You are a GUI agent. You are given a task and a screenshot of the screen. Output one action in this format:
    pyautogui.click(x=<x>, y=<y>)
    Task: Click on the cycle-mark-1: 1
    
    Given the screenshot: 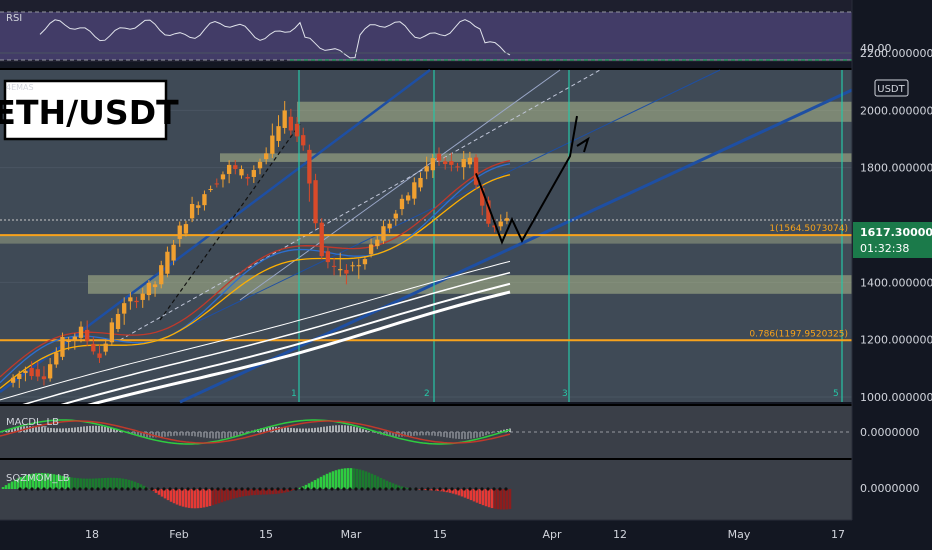 What is the action you would take?
    pyautogui.click(x=294, y=394)
    